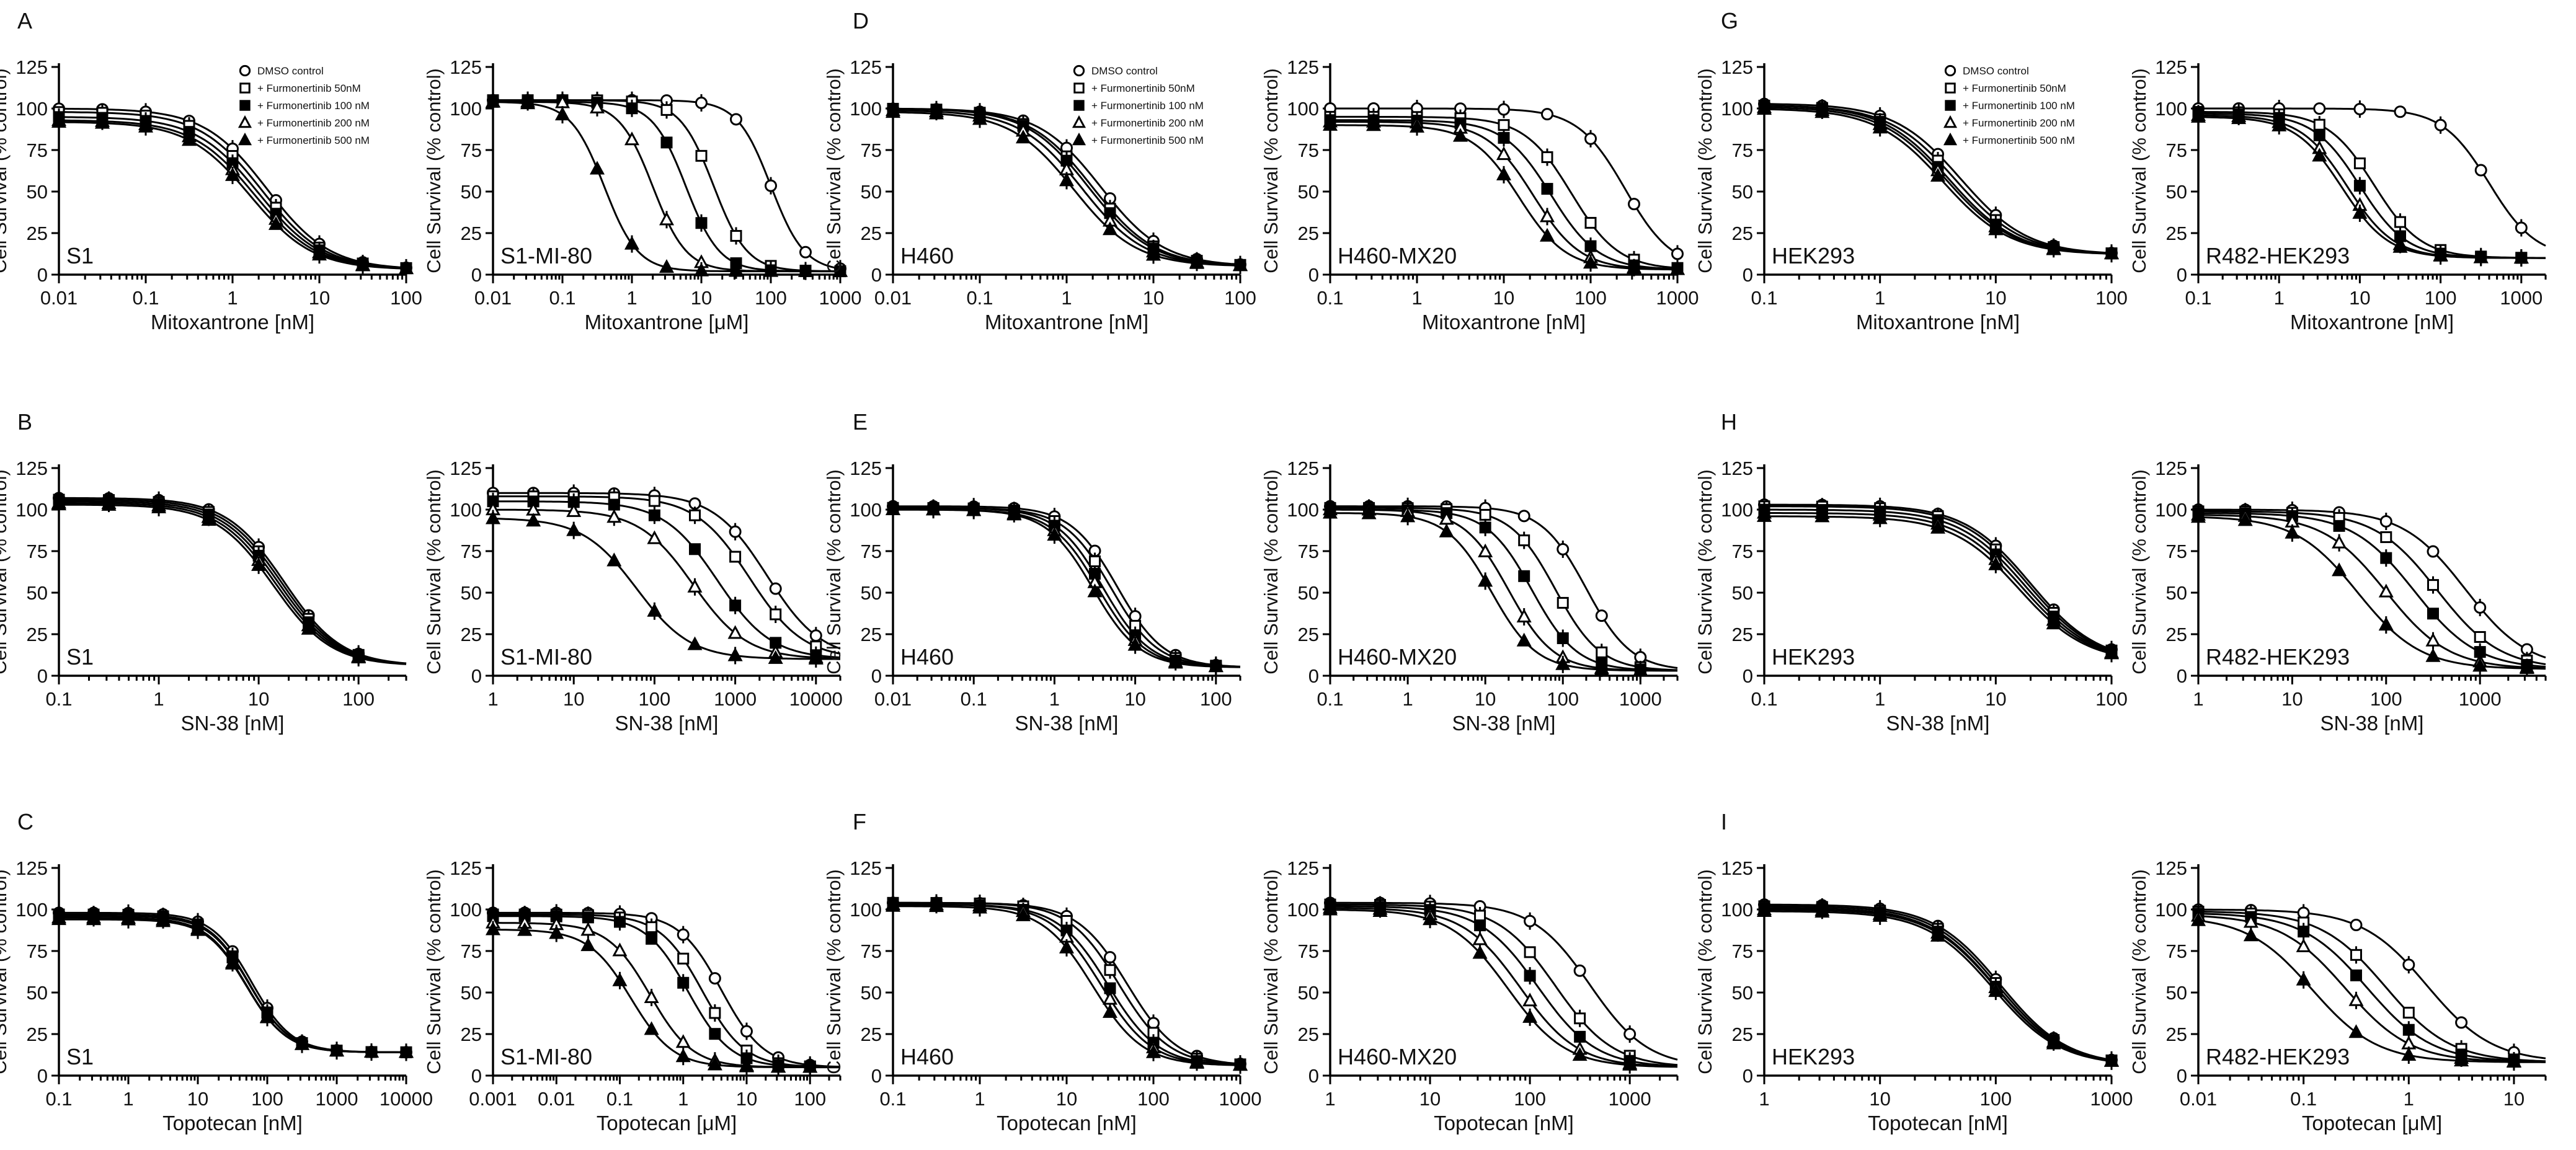  Describe the element at coordinates (1938, 323) in the screenshot. I see `x-axis-label: Mitoxantrone [nM]` at that location.